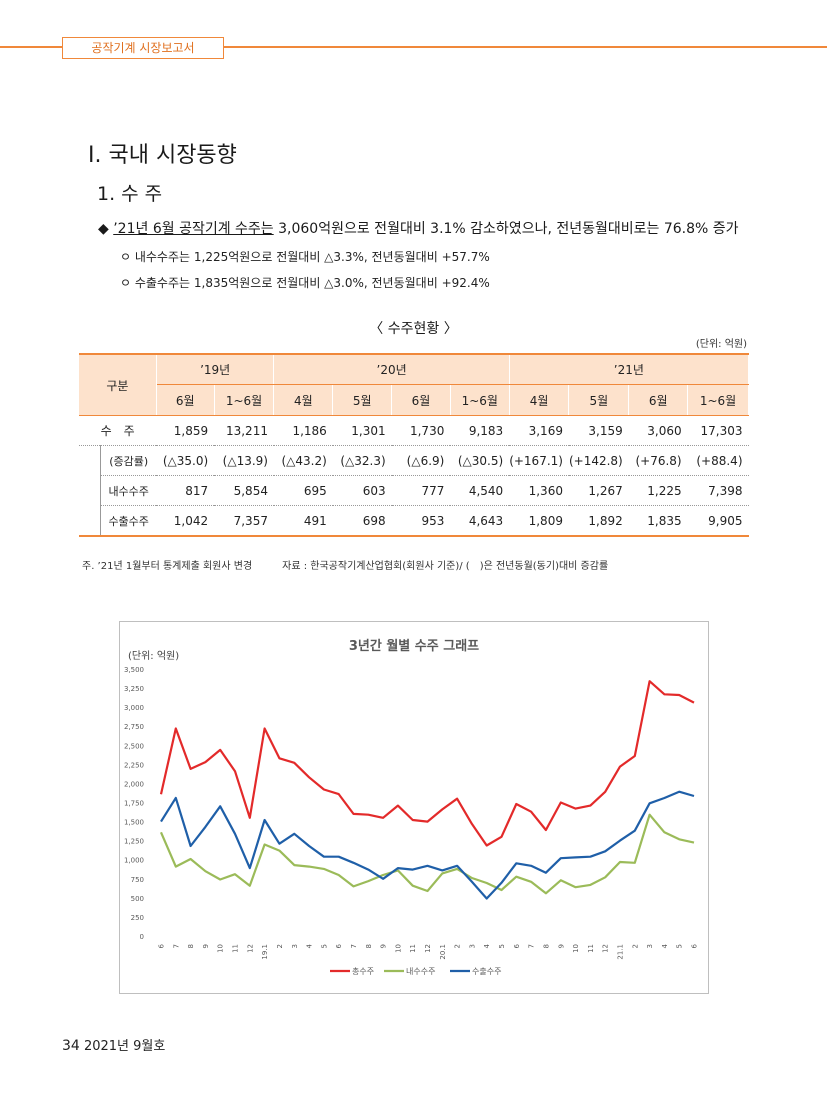  I want to click on legend-label: 총수주, so click(363, 971).